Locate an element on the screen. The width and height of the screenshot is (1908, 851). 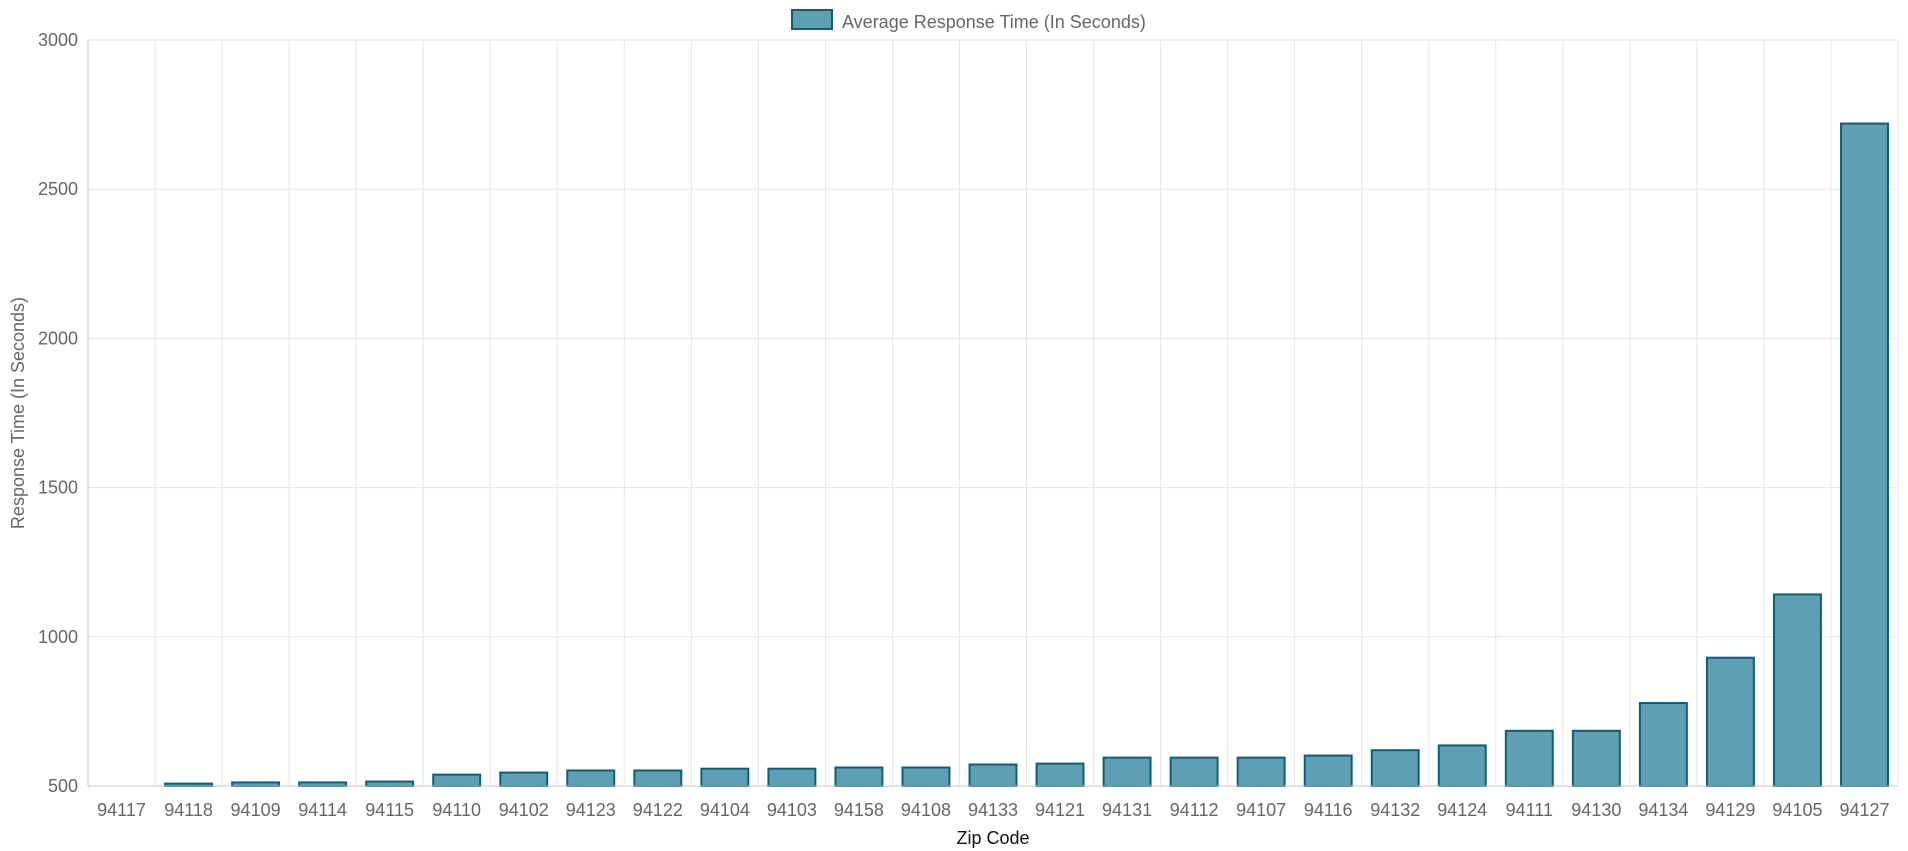
y-axis-title: Response Time (In Seconds) is located at coordinates (18, 413).